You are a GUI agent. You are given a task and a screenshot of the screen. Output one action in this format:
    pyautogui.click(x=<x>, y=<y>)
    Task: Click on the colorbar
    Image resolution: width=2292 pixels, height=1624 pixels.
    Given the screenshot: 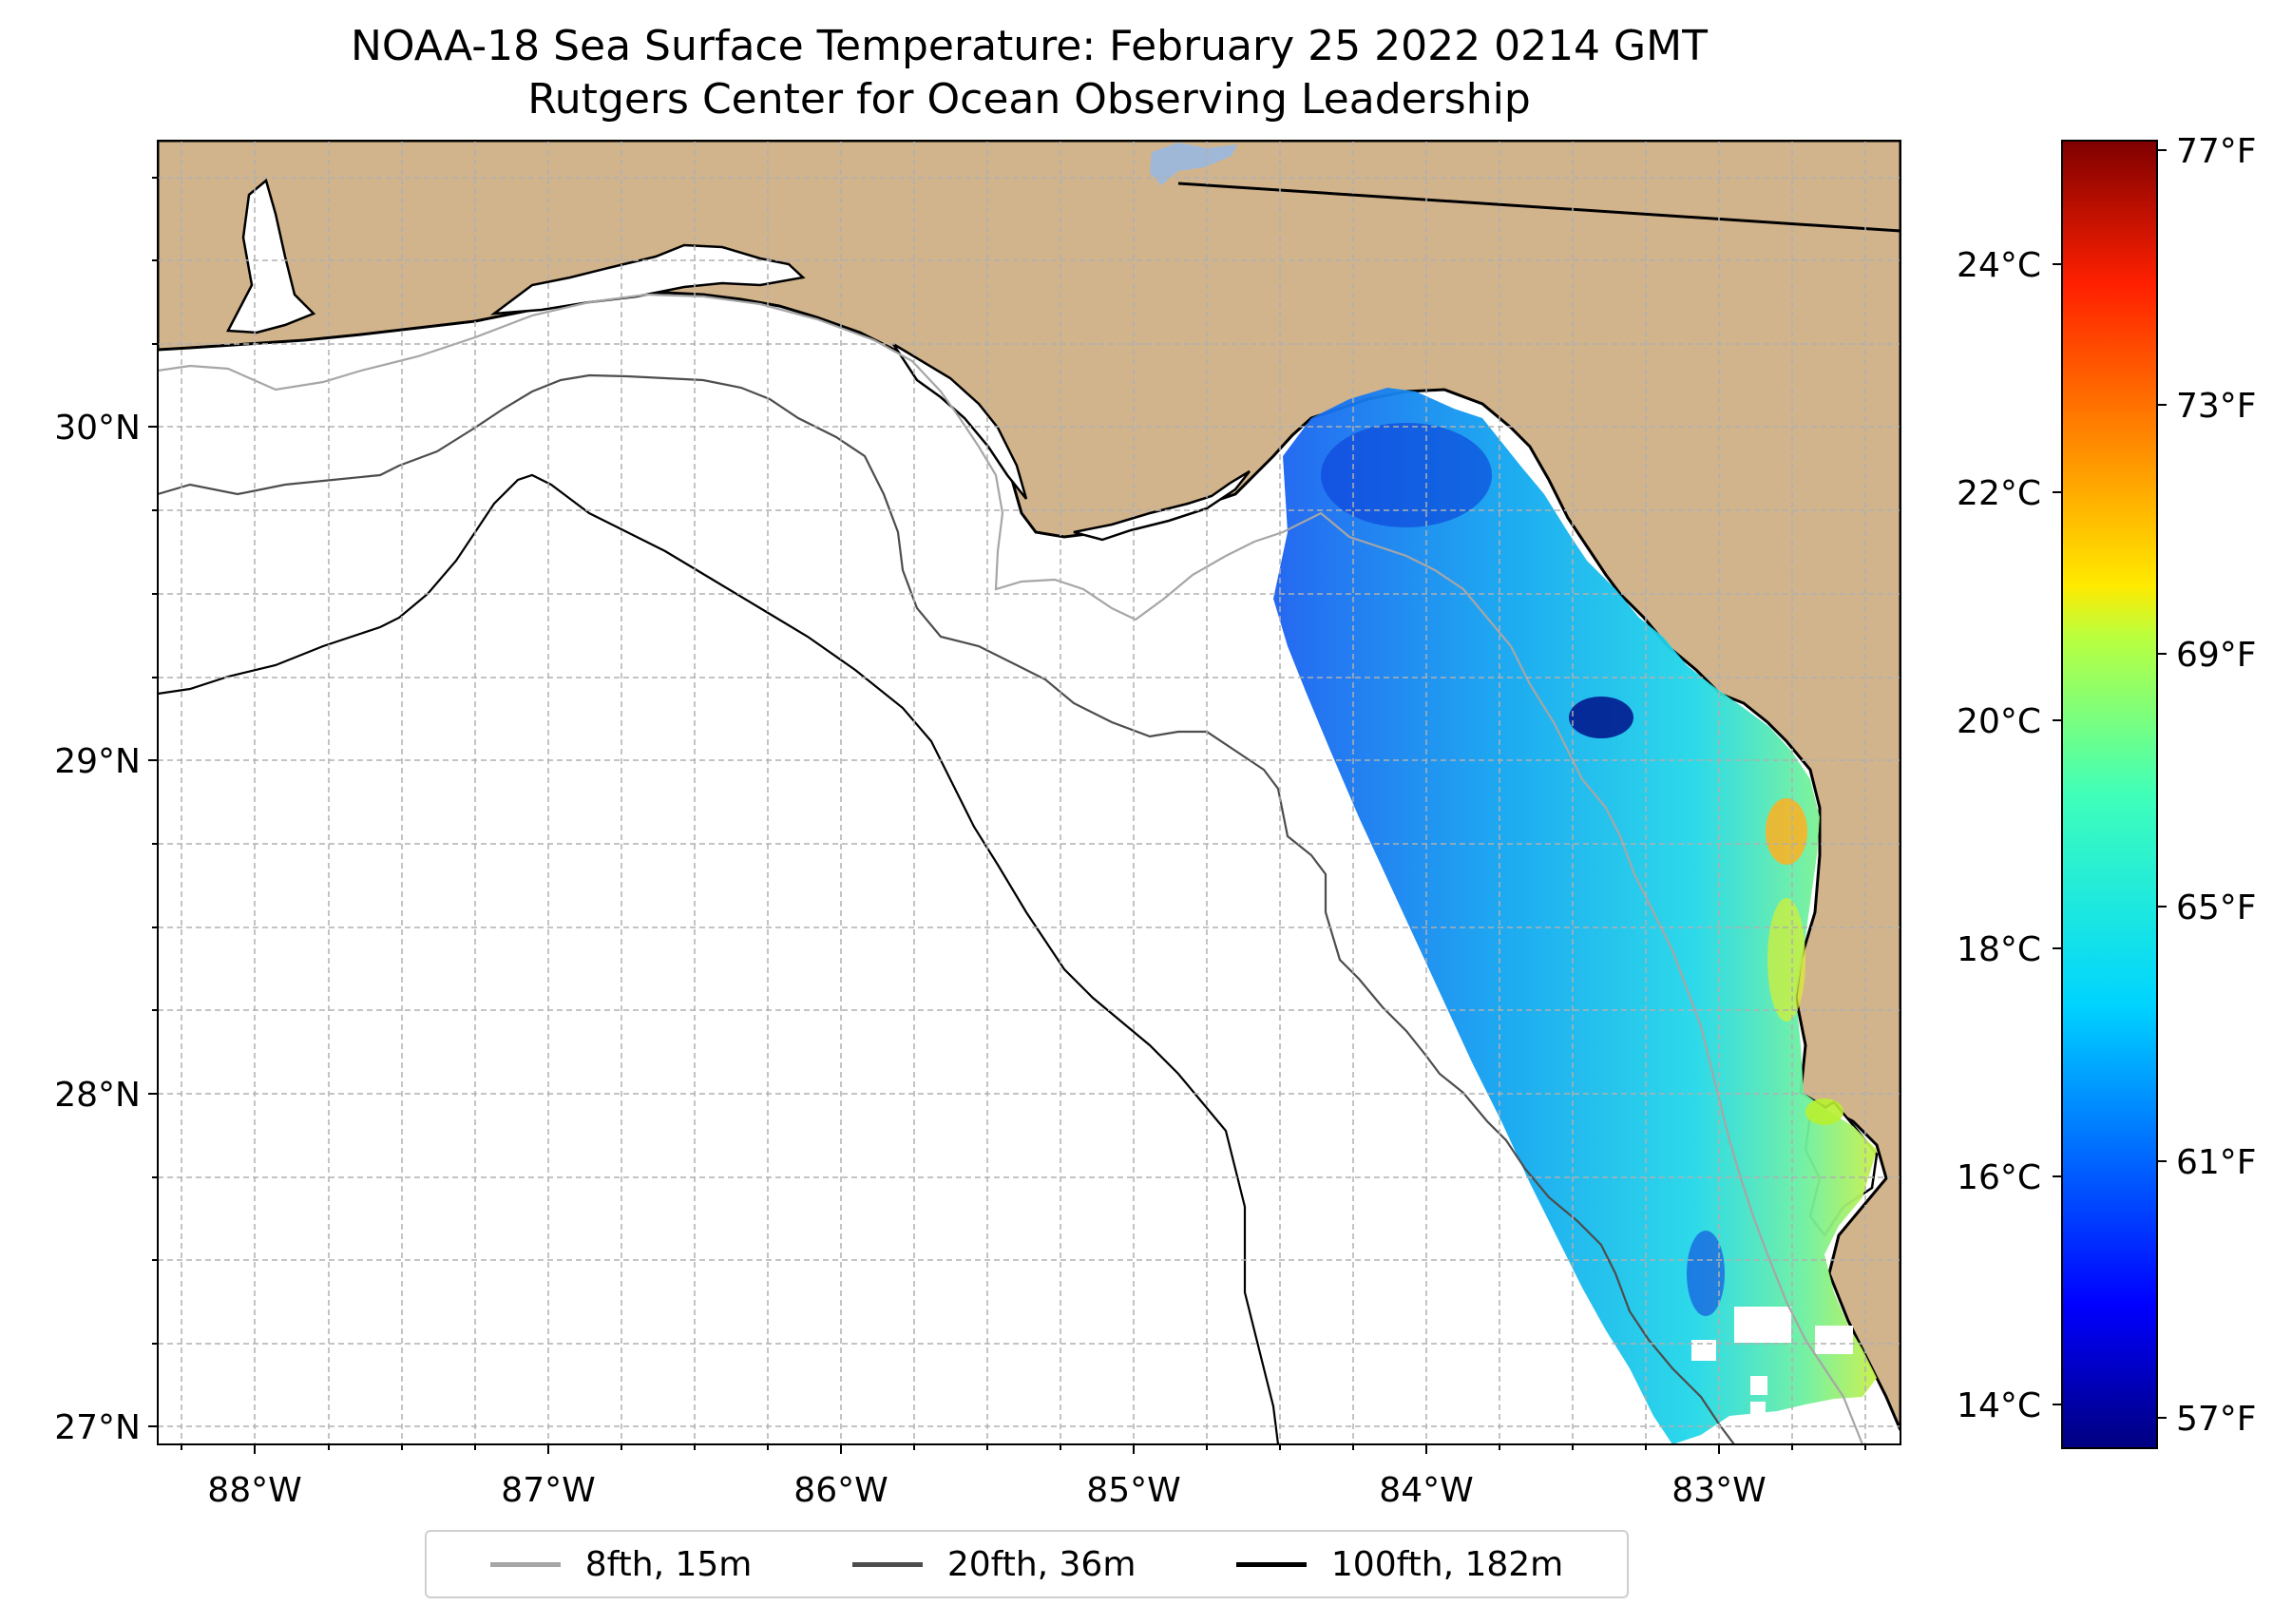 What is the action you would take?
    pyautogui.click(x=2109, y=794)
    